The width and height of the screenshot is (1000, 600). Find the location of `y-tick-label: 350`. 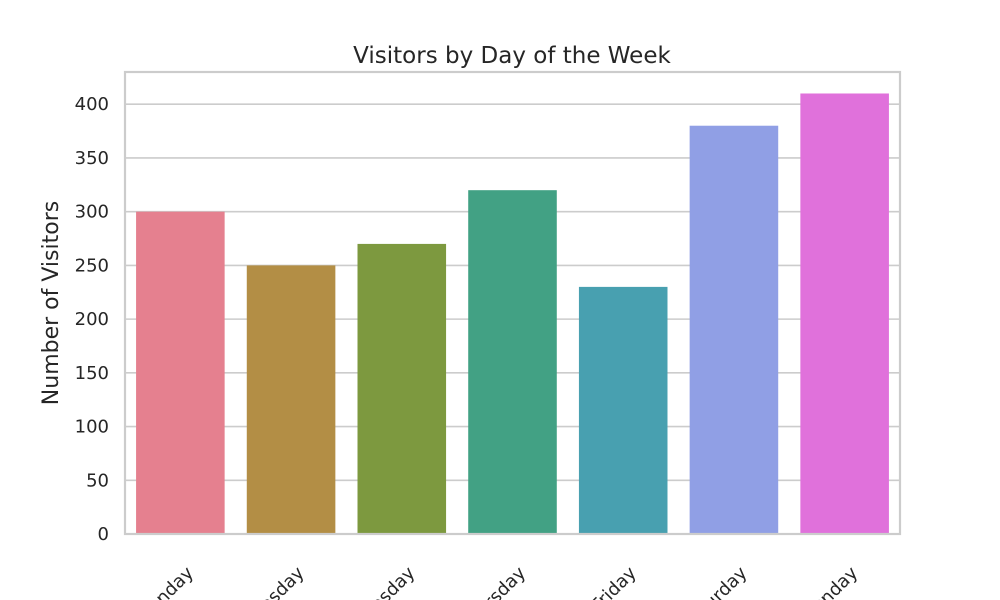

y-tick-label: 350 is located at coordinates (92, 158).